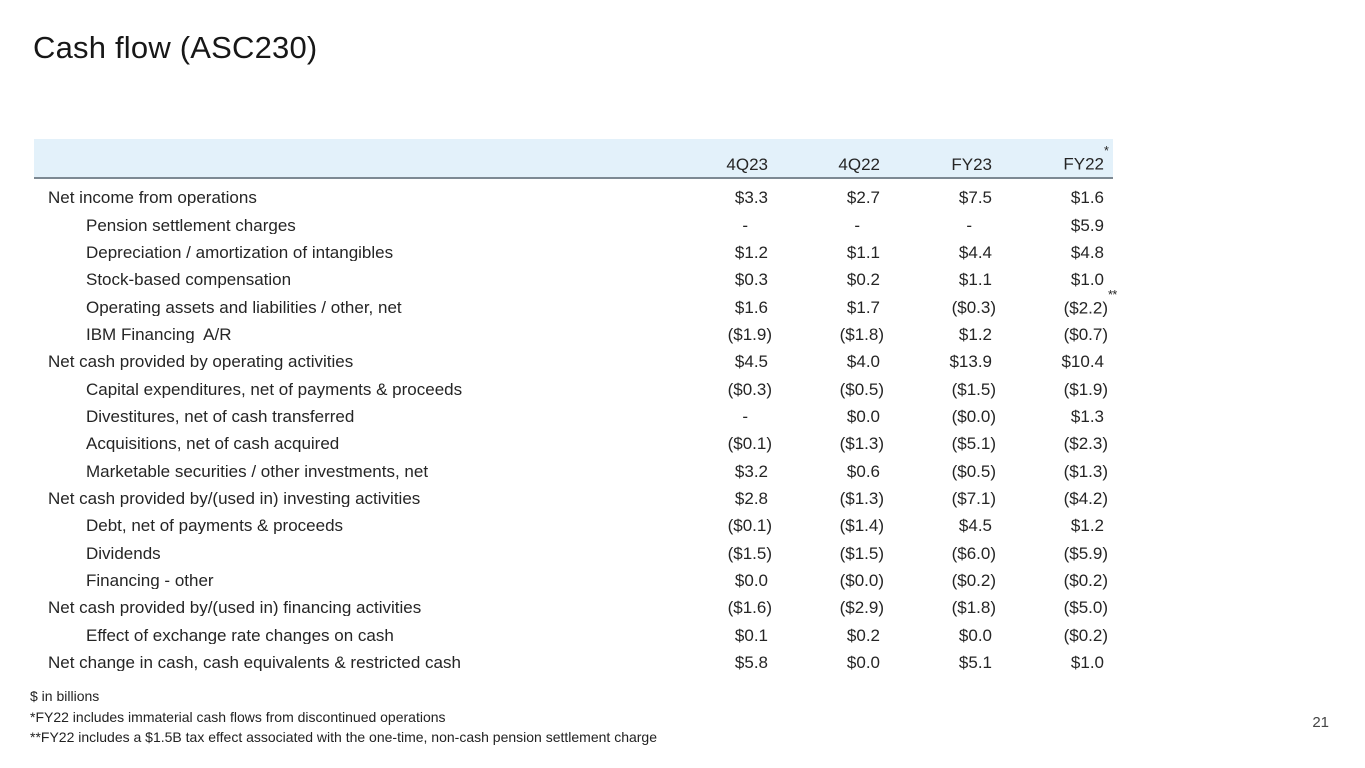 The image size is (1365, 768). I want to click on value-cell: $1.3, so click(1048, 416).